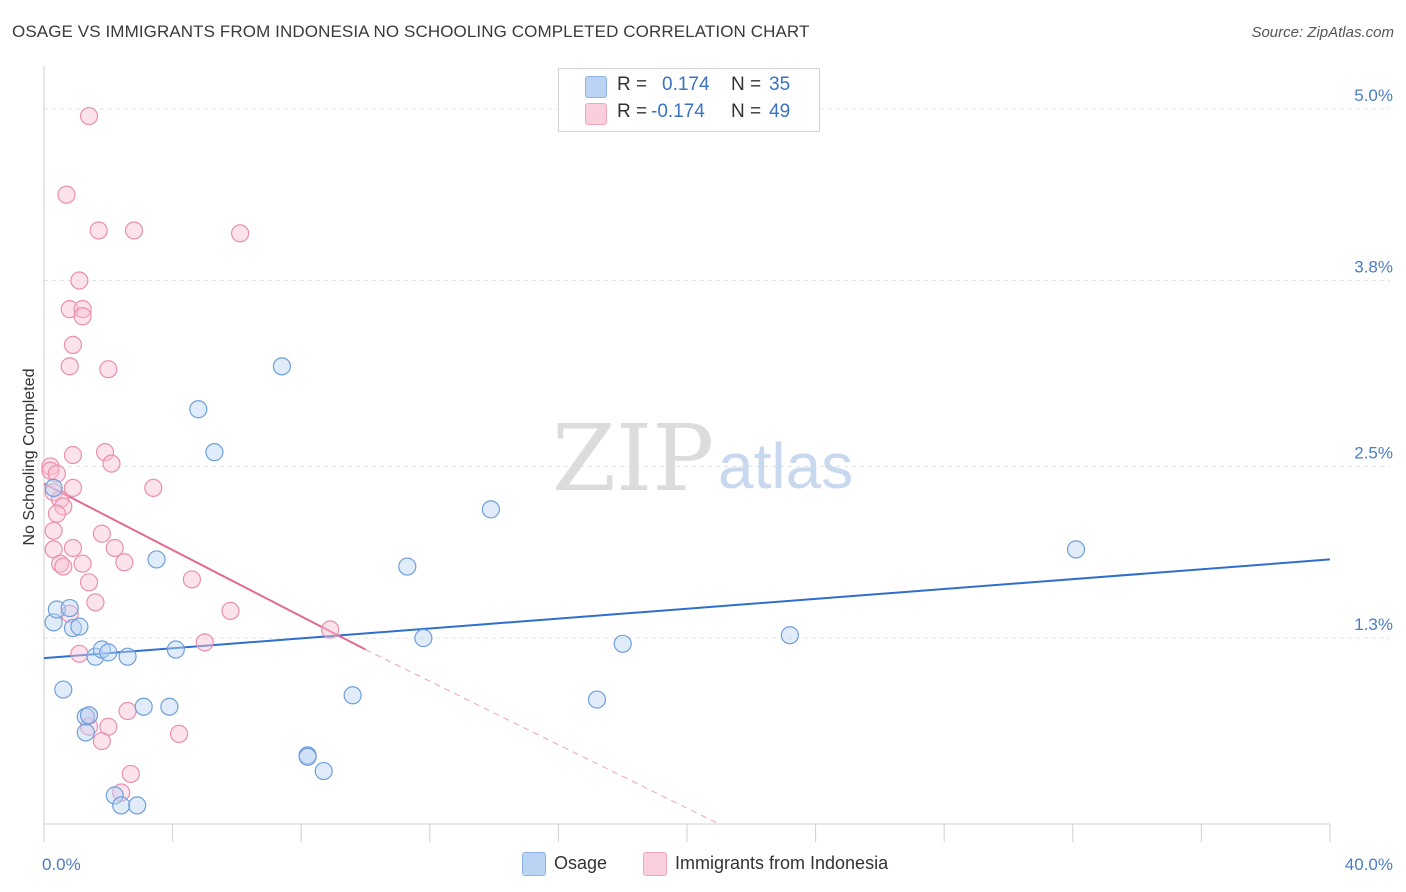 The image size is (1406, 892). What do you see at coordinates (655, 864) in the screenshot?
I see `bottom-legend-swatch-indonesia` at bounding box center [655, 864].